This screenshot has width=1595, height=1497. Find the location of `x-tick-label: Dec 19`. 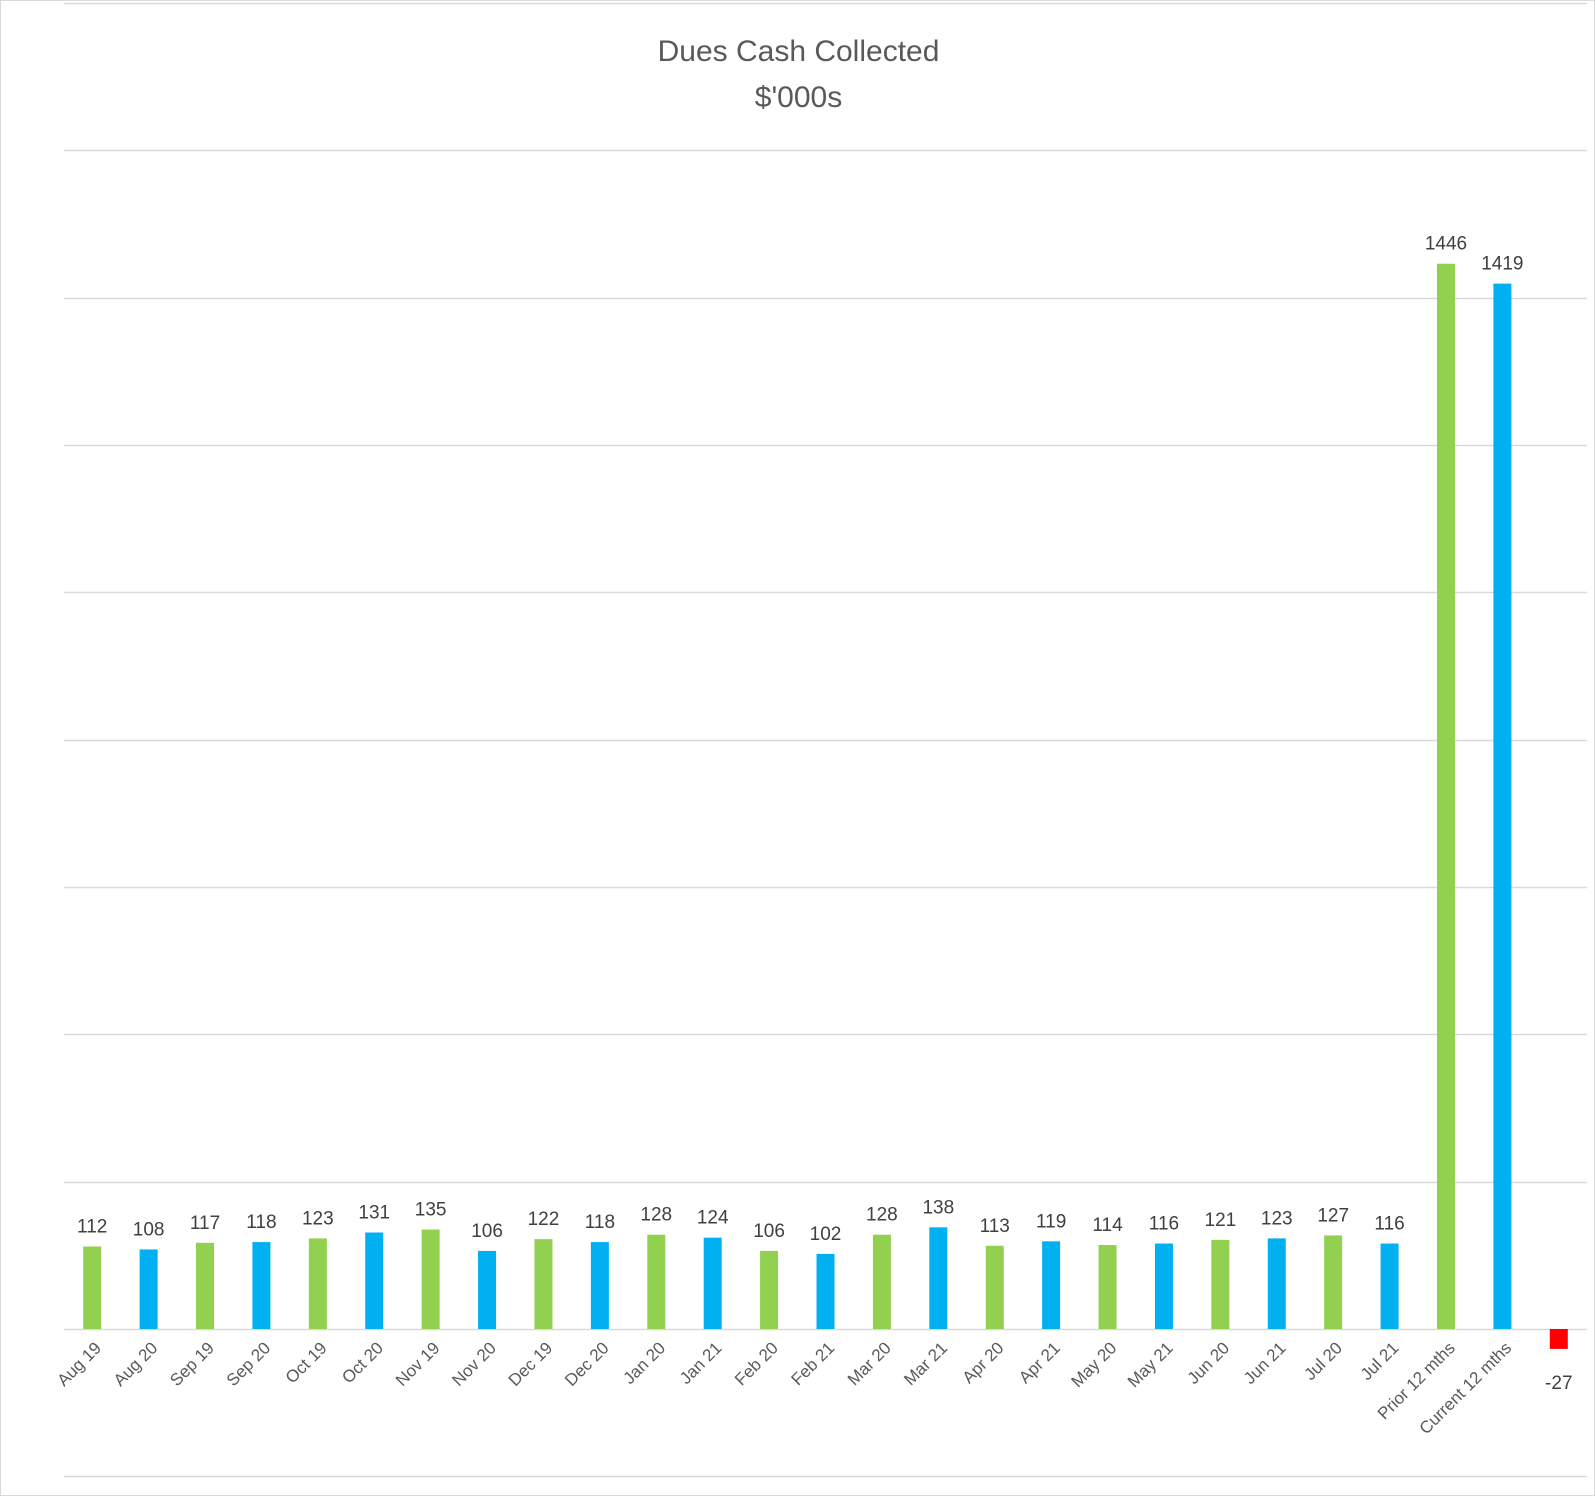

x-tick-label: Dec 19 is located at coordinates (531, 1364).